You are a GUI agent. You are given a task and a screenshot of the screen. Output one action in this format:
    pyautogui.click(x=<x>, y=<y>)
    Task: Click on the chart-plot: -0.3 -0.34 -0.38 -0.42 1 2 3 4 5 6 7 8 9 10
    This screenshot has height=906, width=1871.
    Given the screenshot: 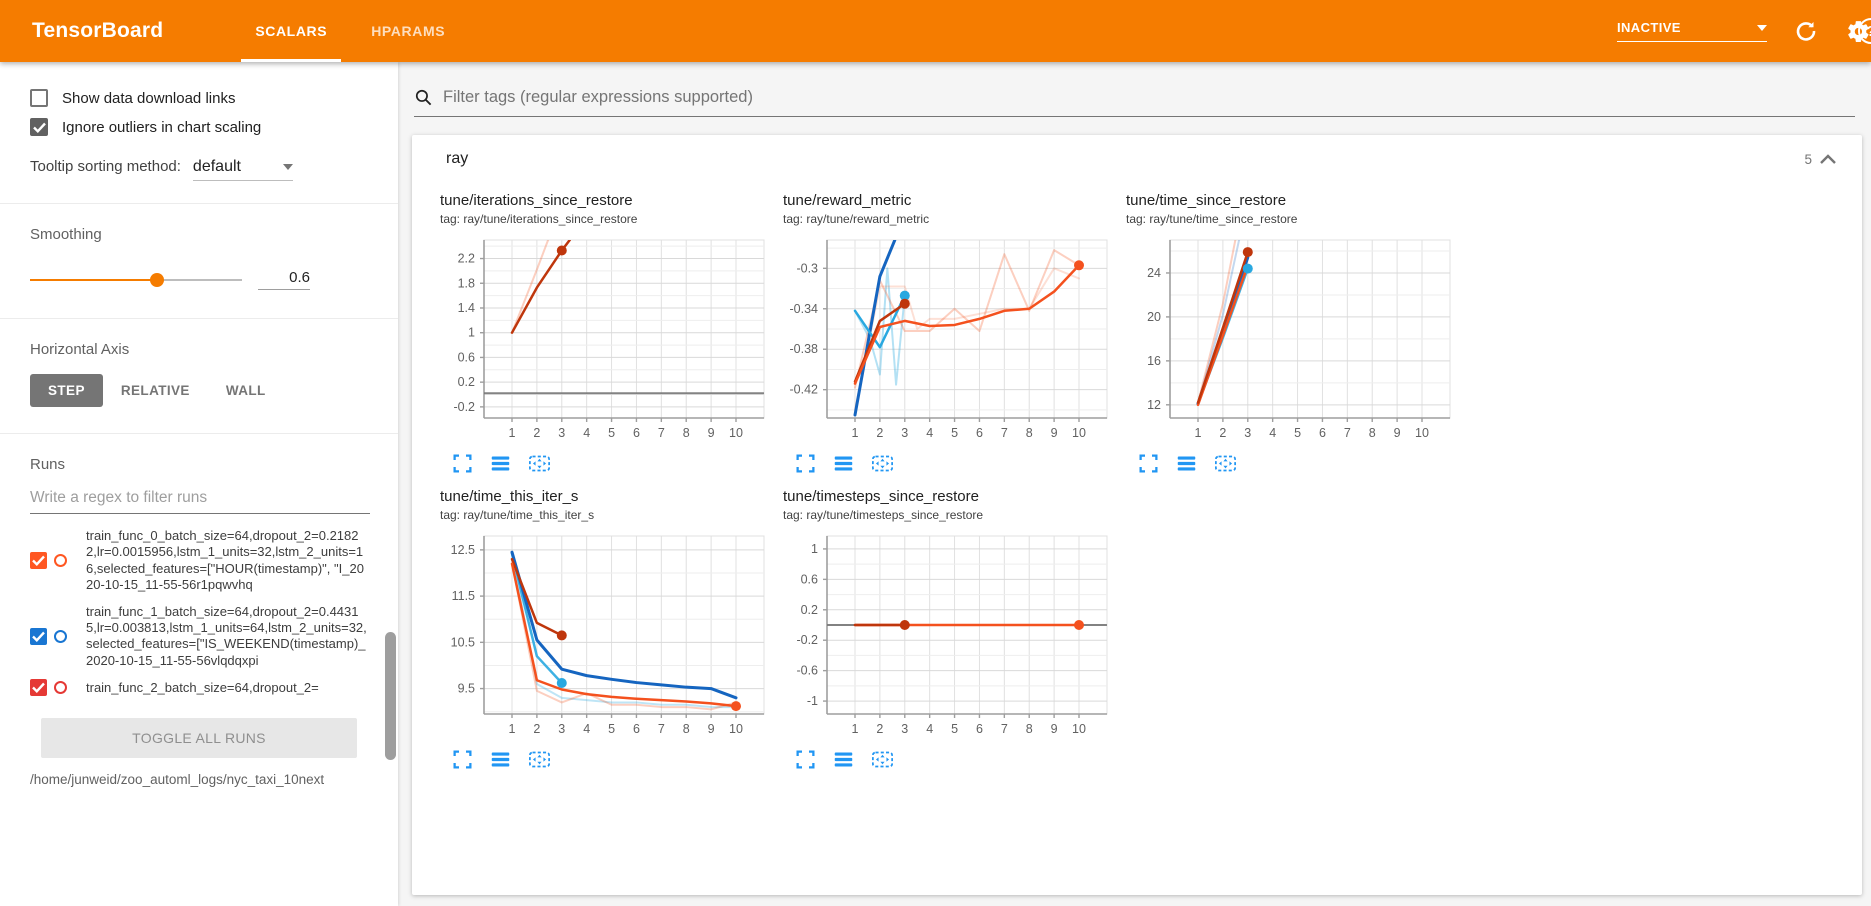 What is the action you would take?
    pyautogui.click(x=951, y=338)
    